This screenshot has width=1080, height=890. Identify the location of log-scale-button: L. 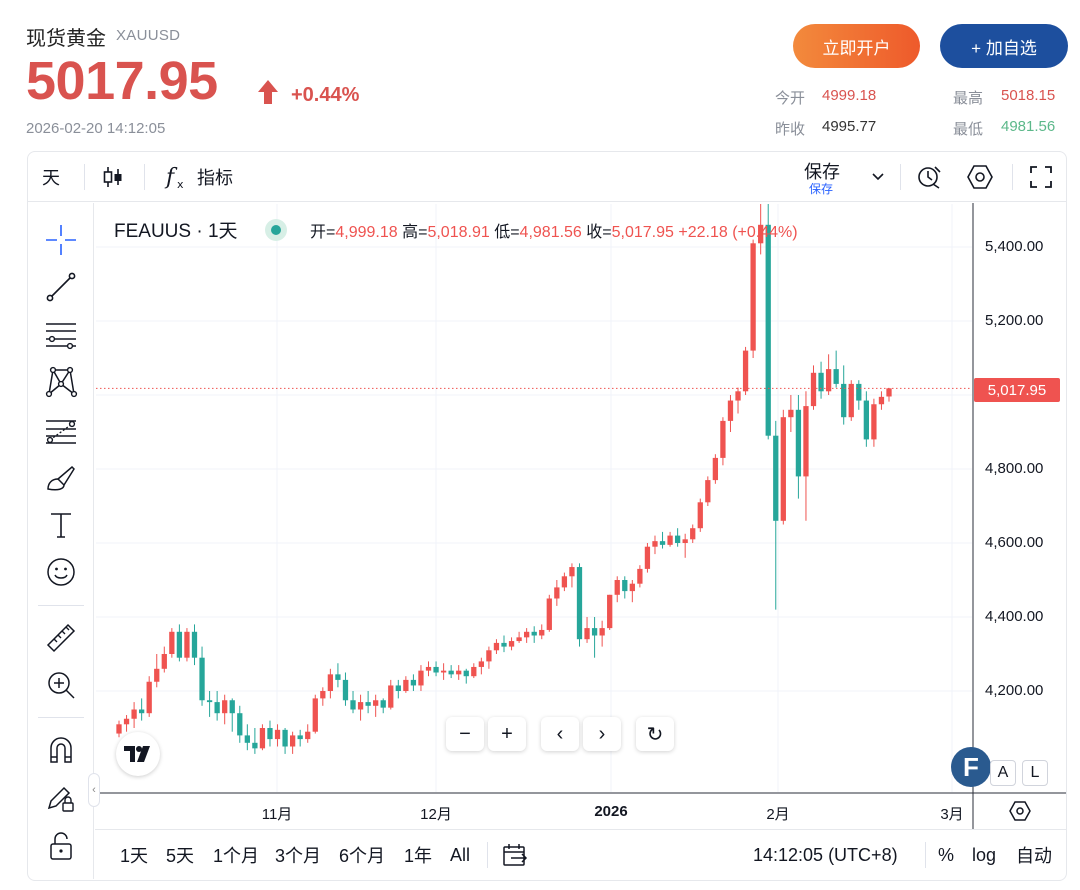
(1035, 773).